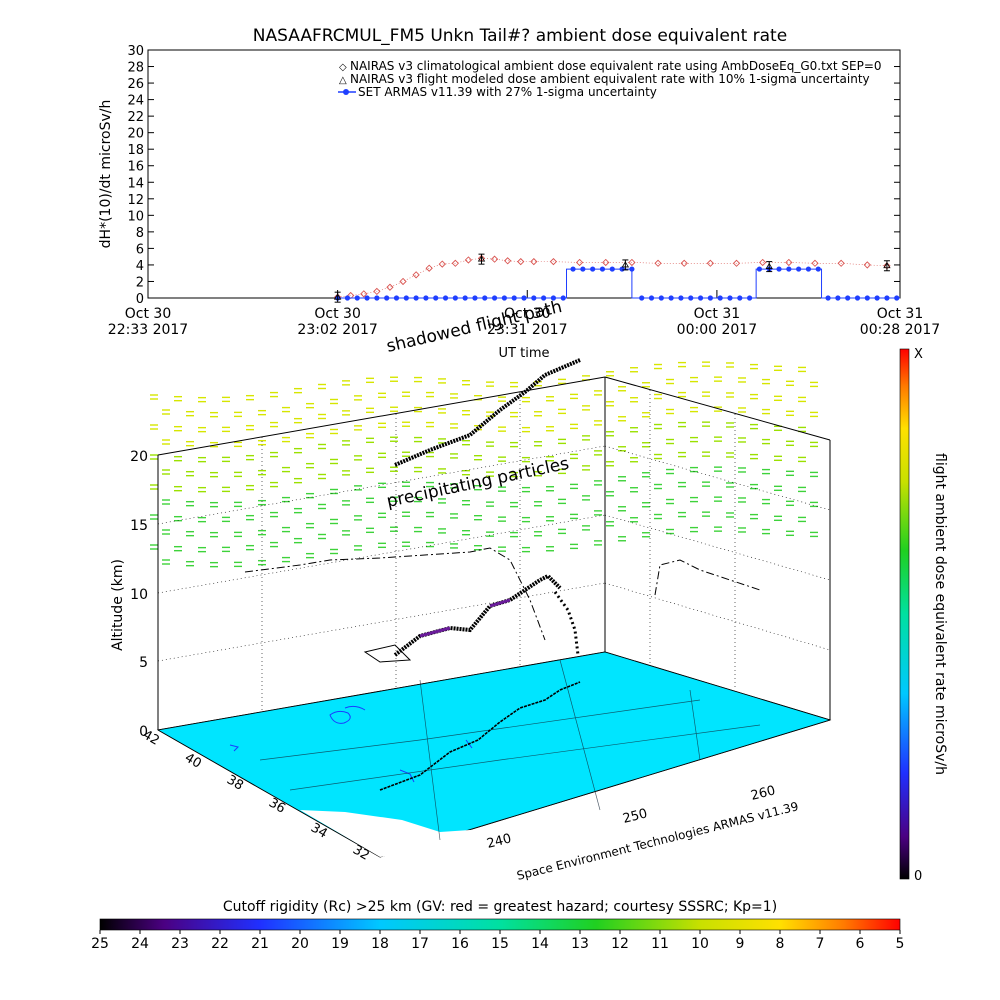  Describe the element at coordinates (140, 299) in the screenshot. I see `y-tick-label: 0` at that location.